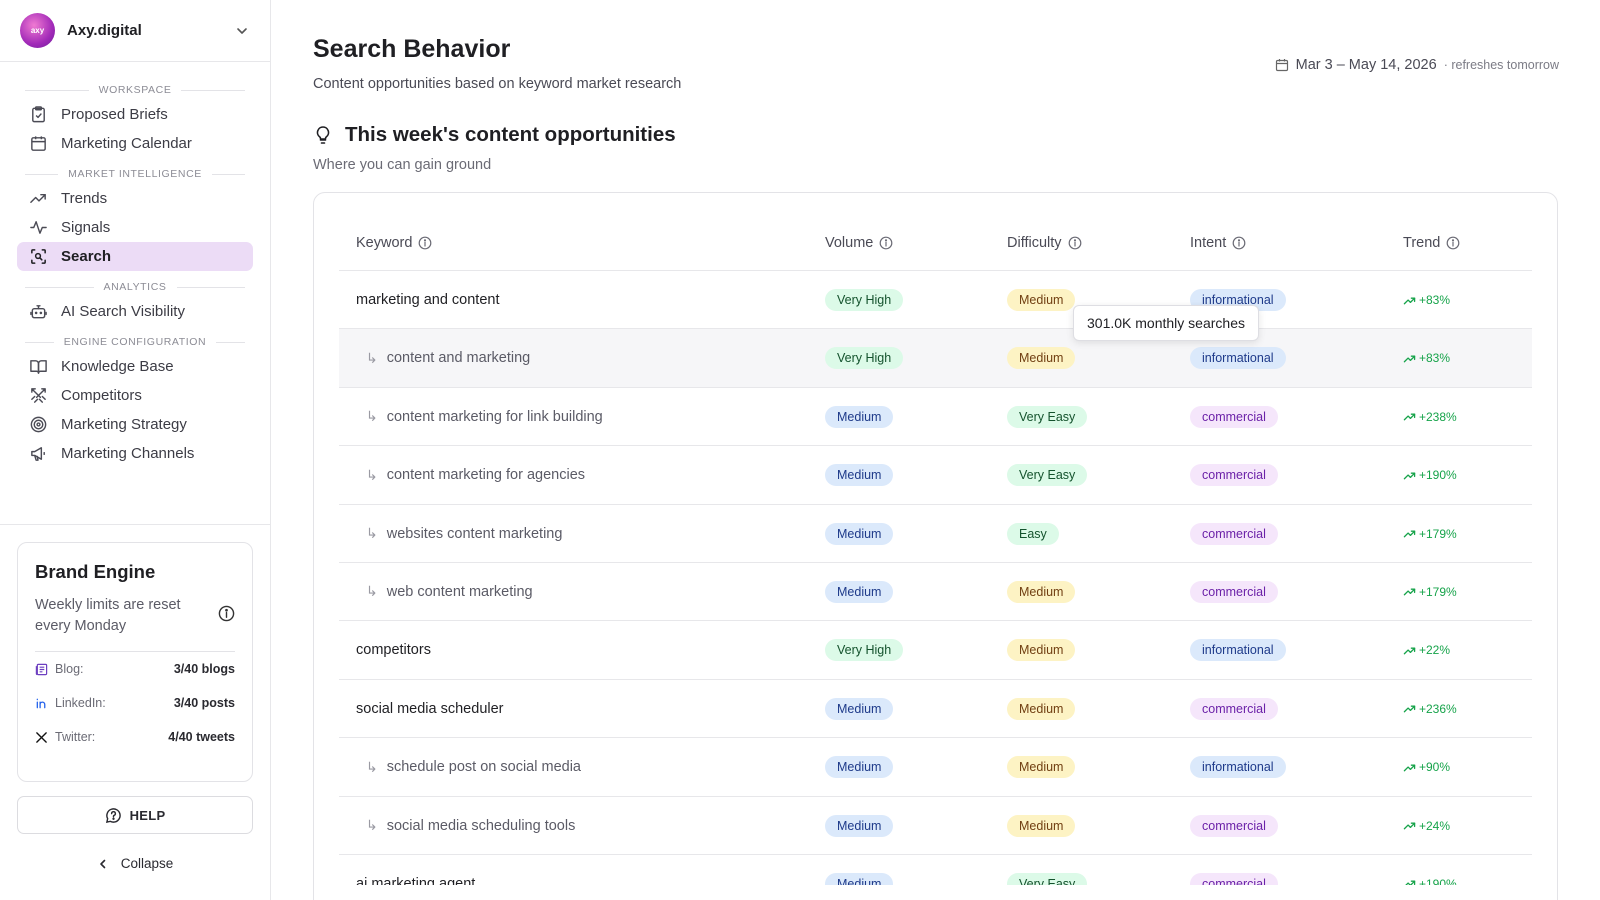  I want to click on trend-value: +190%, so click(1438, 475).